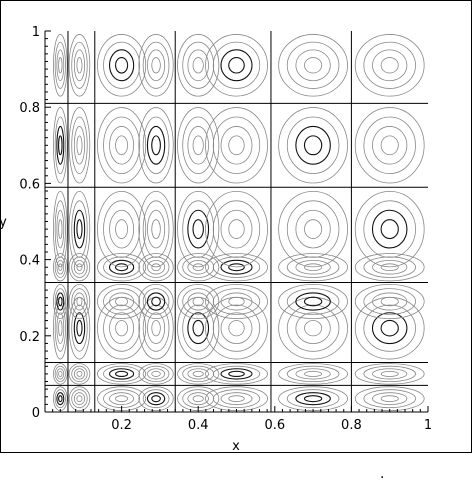 The width and height of the screenshot is (474, 483). What do you see at coordinates (36, 32) in the screenshot?
I see `y-tick-label: 1` at bounding box center [36, 32].